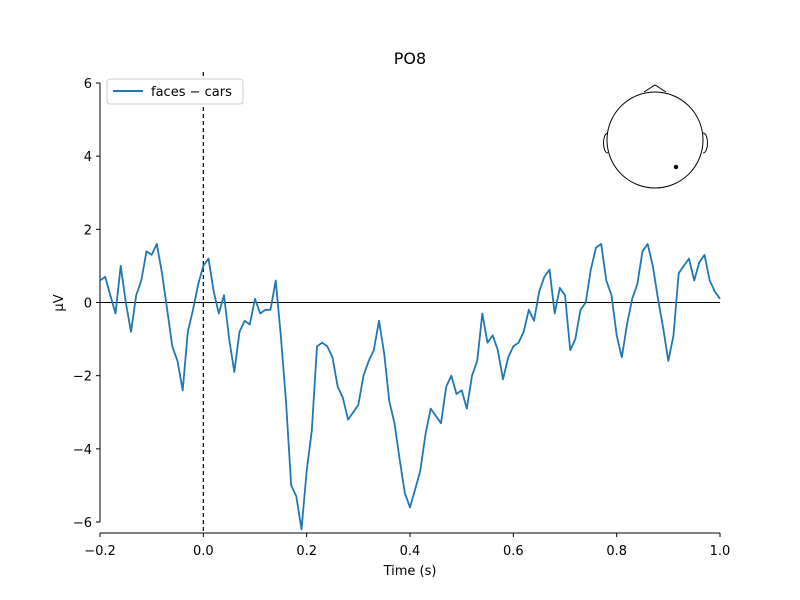 This screenshot has height=600, width=800. What do you see at coordinates (191, 92) in the screenshot?
I see `legend-label: faces − cars` at bounding box center [191, 92].